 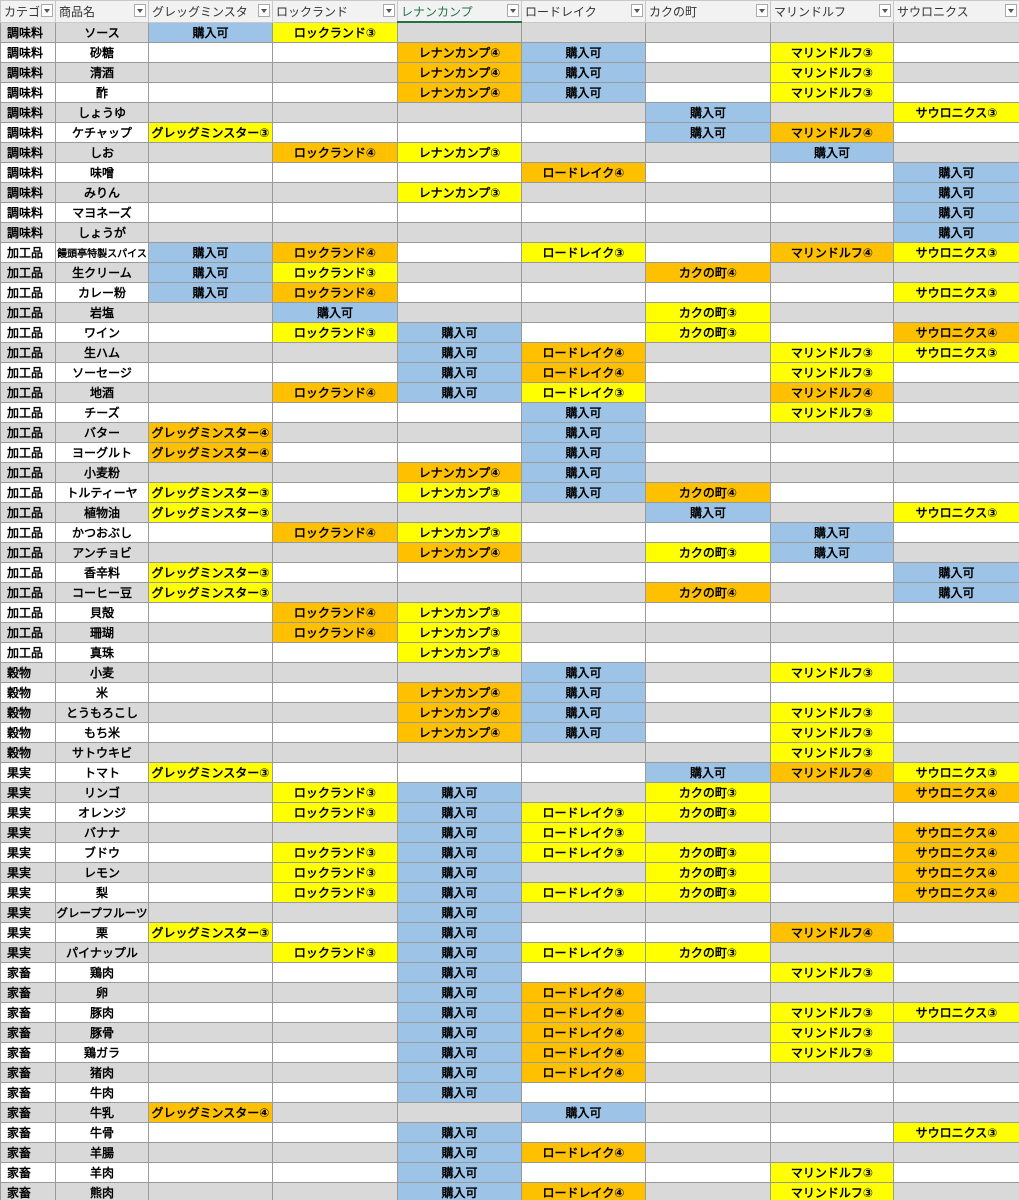 I want to click on town-cell: レナンカンプ③, so click(x=459, y=632).